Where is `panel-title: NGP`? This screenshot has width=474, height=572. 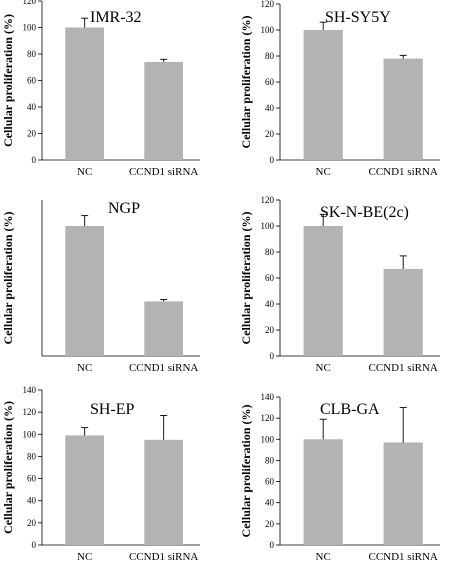
panel-title: NGP is located at coordinates (124, 208).